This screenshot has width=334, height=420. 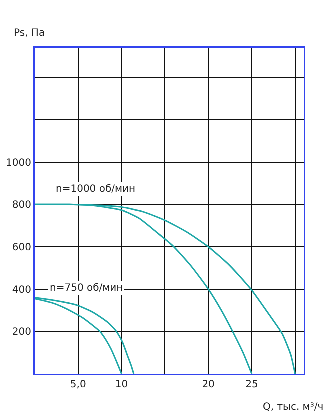 I want to click on annotation: n=1000 об/мин, so click(x=96, y=189).